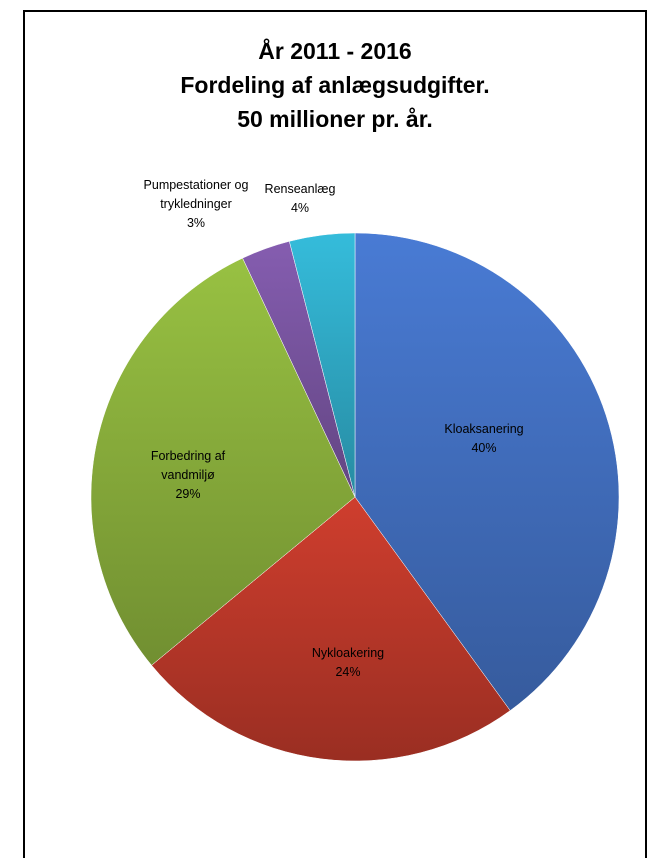 This screenshot has height=858, width=670. What do you see at coordinates (483, 438) in the screenshot?
I see `slice-label-kloaksanering: Kloaksanering 40%` at bounding box center [483, 438].